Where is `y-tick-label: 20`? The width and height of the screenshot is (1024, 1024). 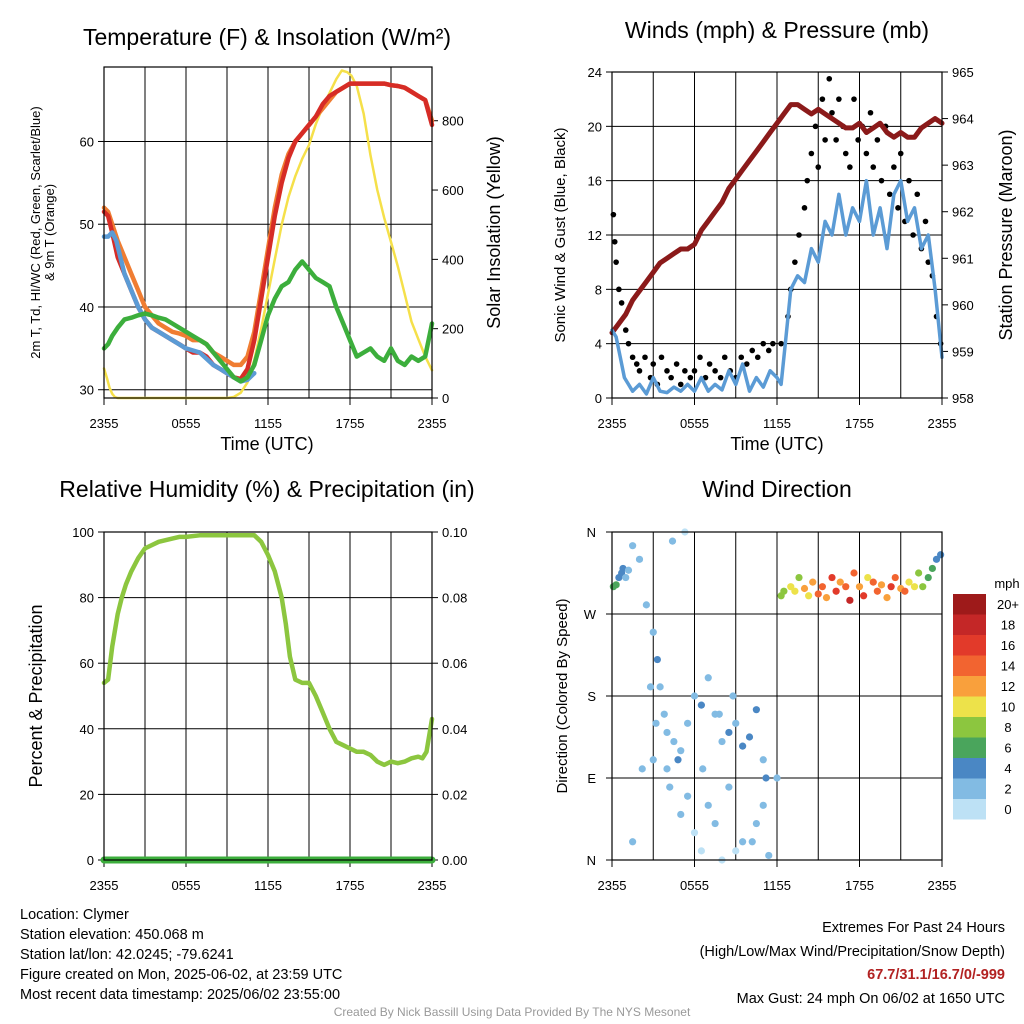
y-tick-label: 20 is located at coordinates (595, 126).